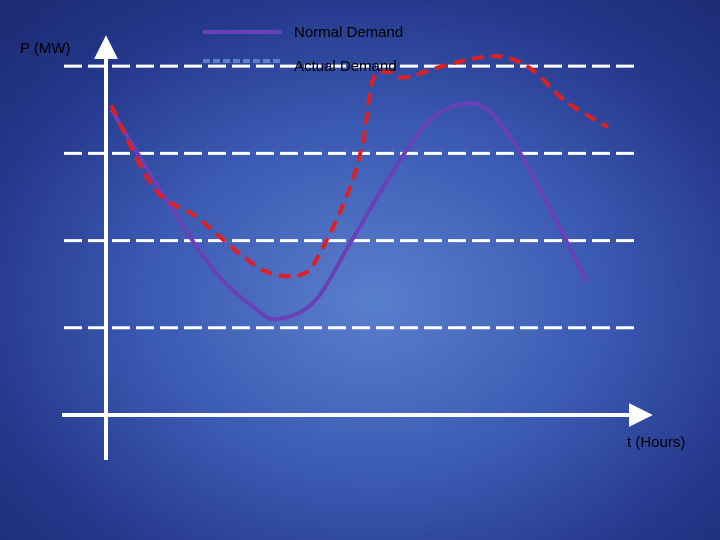 This screenshot has width=720, height=540. Describe the element at coordinates (345, 66) in the screenshot. I see `legend-label-actual-demand: Actual Demand` at that location.